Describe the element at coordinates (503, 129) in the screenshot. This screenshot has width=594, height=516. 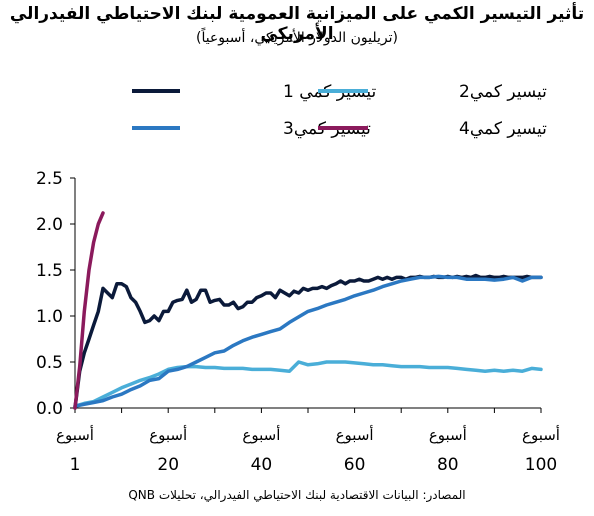
I see `legend-label-4: تيسير كمي4` at that location.